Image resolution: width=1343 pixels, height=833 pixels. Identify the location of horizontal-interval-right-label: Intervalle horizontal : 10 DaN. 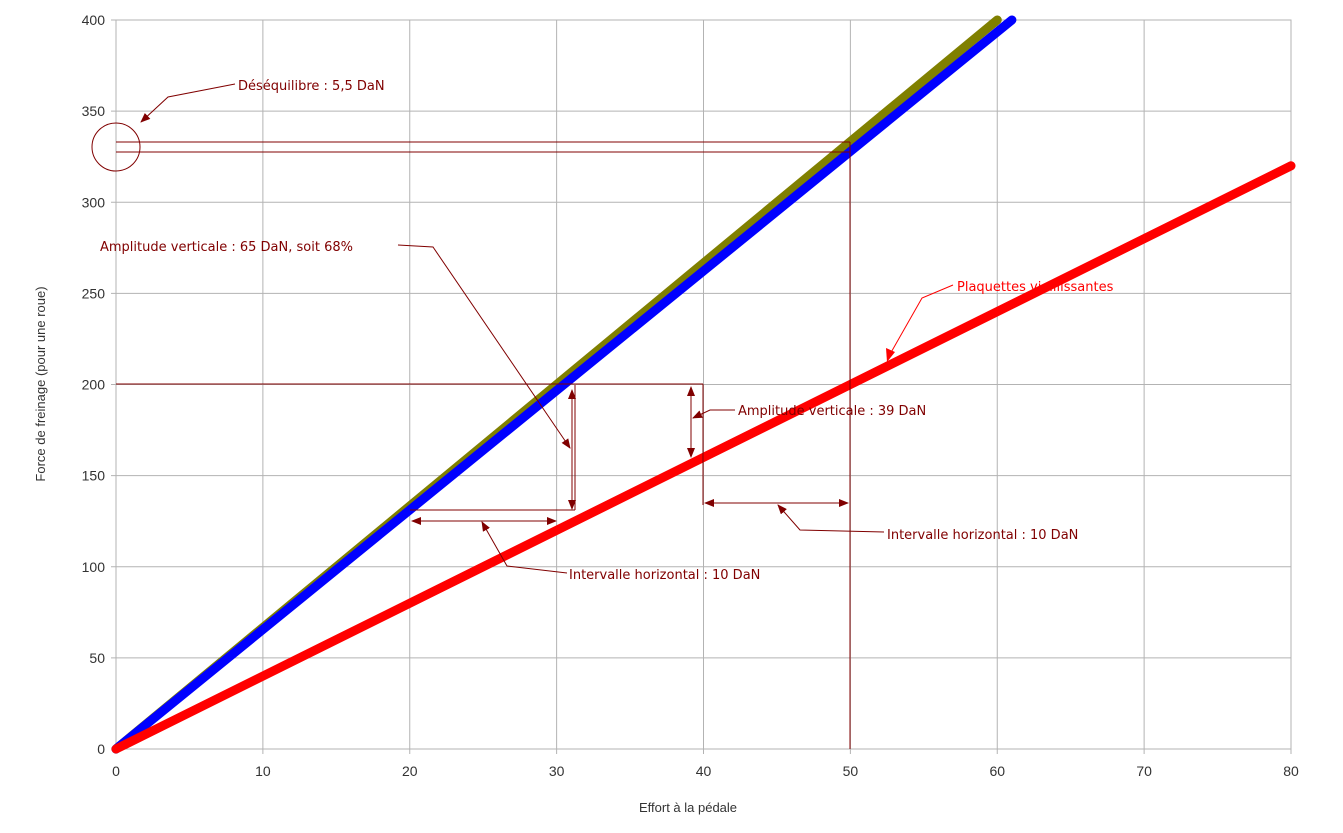
(982, 535).